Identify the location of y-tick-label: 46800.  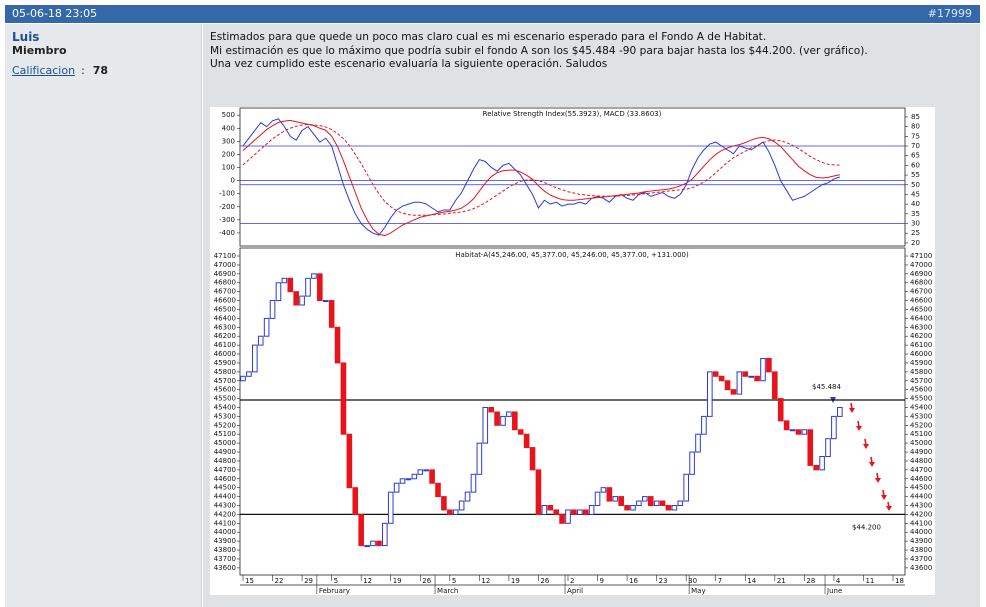
(225, 283).